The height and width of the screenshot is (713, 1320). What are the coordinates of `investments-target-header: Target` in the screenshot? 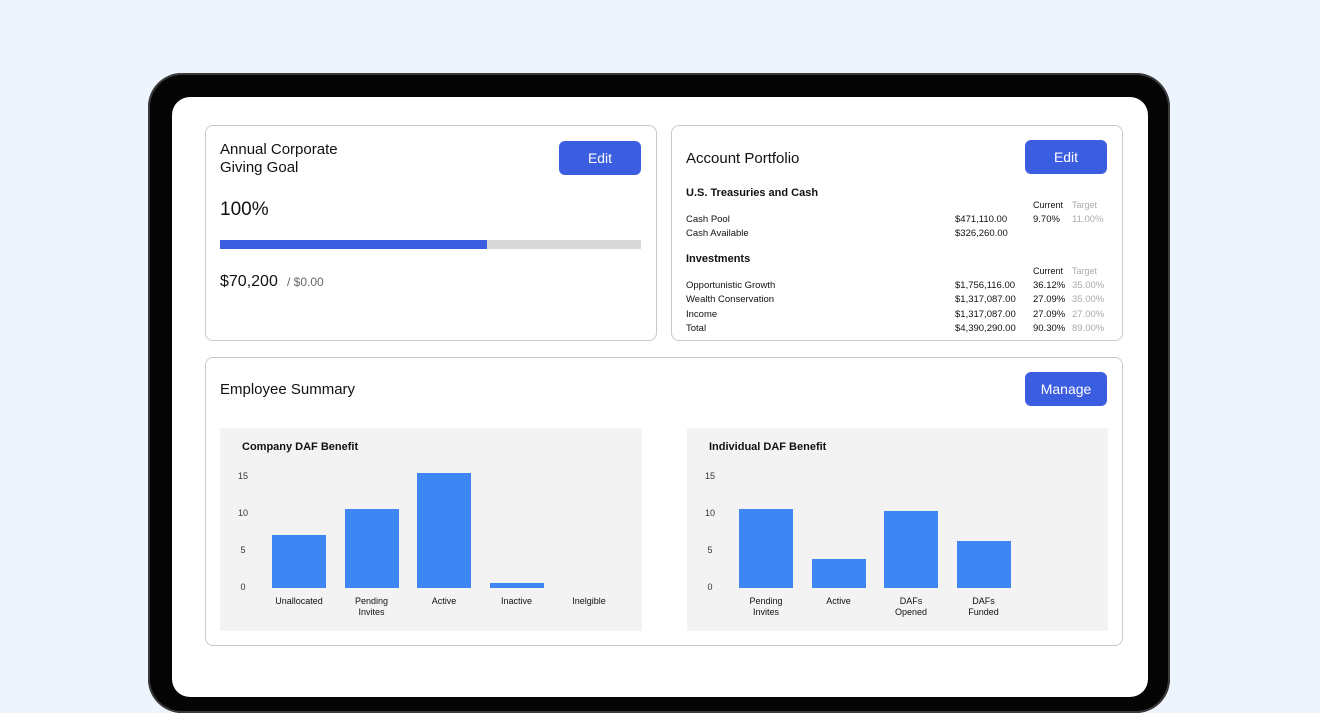 It's located at (1085, 271).